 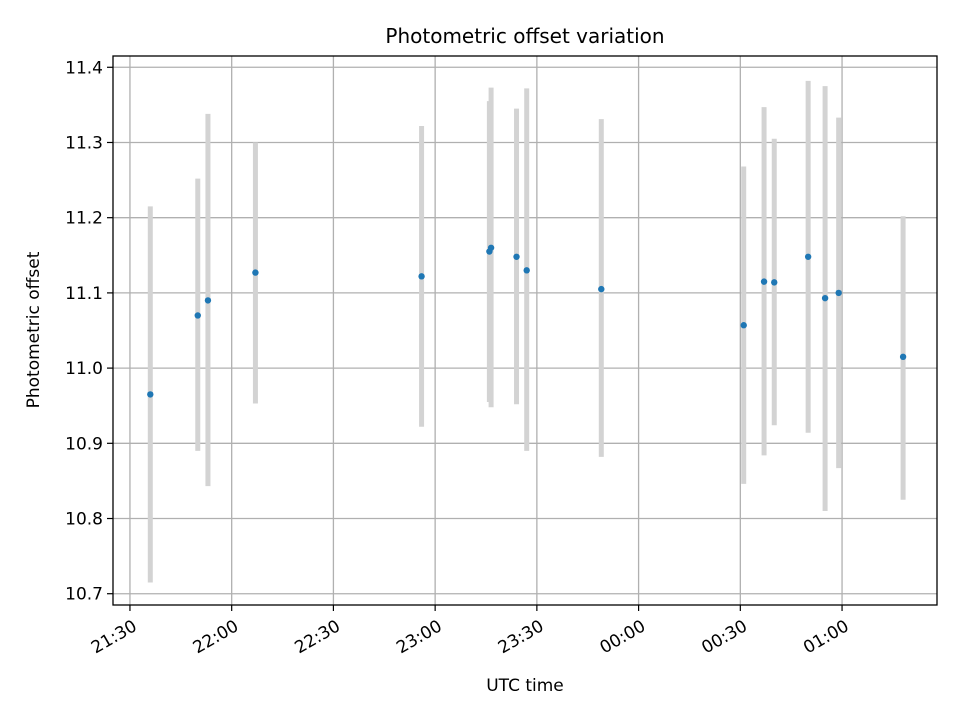 What do you see at coordinates (84, 219) in the screenshot?
I see `y-tick-label: 11.2` at bounding box center [84, 219].